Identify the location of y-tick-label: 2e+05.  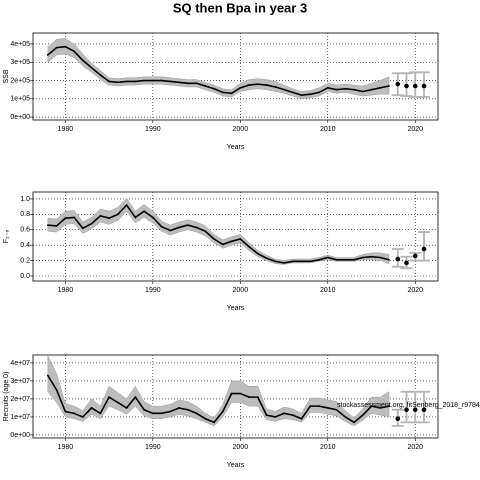
(20, 80).